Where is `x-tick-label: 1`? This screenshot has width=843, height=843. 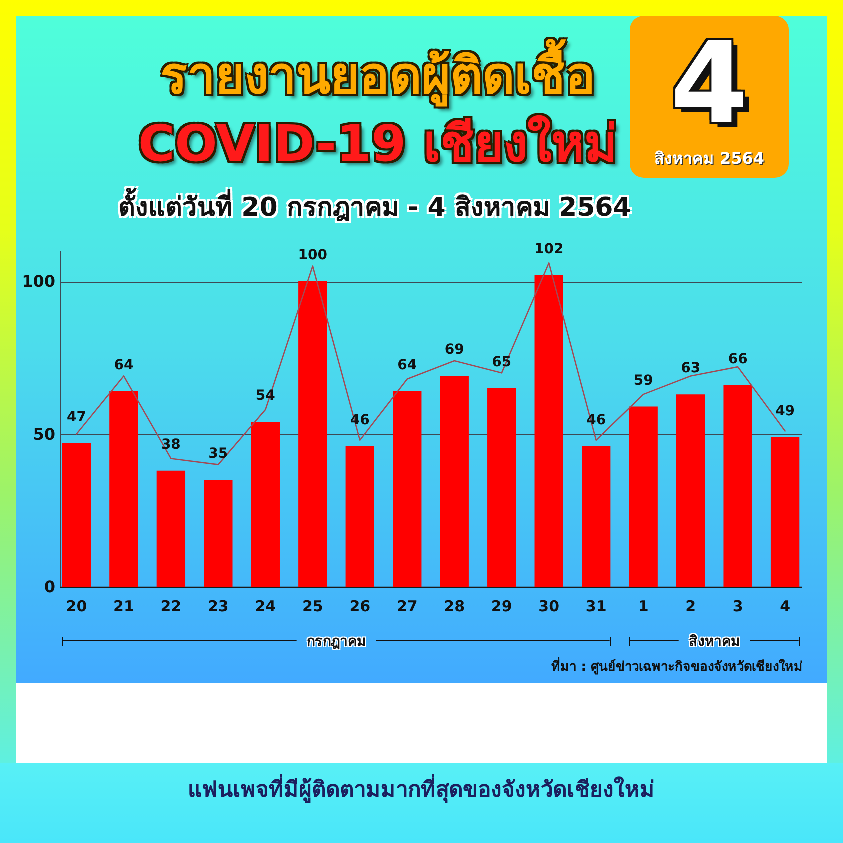 x-tick-label: 1 is located at coordinates (643, 607).